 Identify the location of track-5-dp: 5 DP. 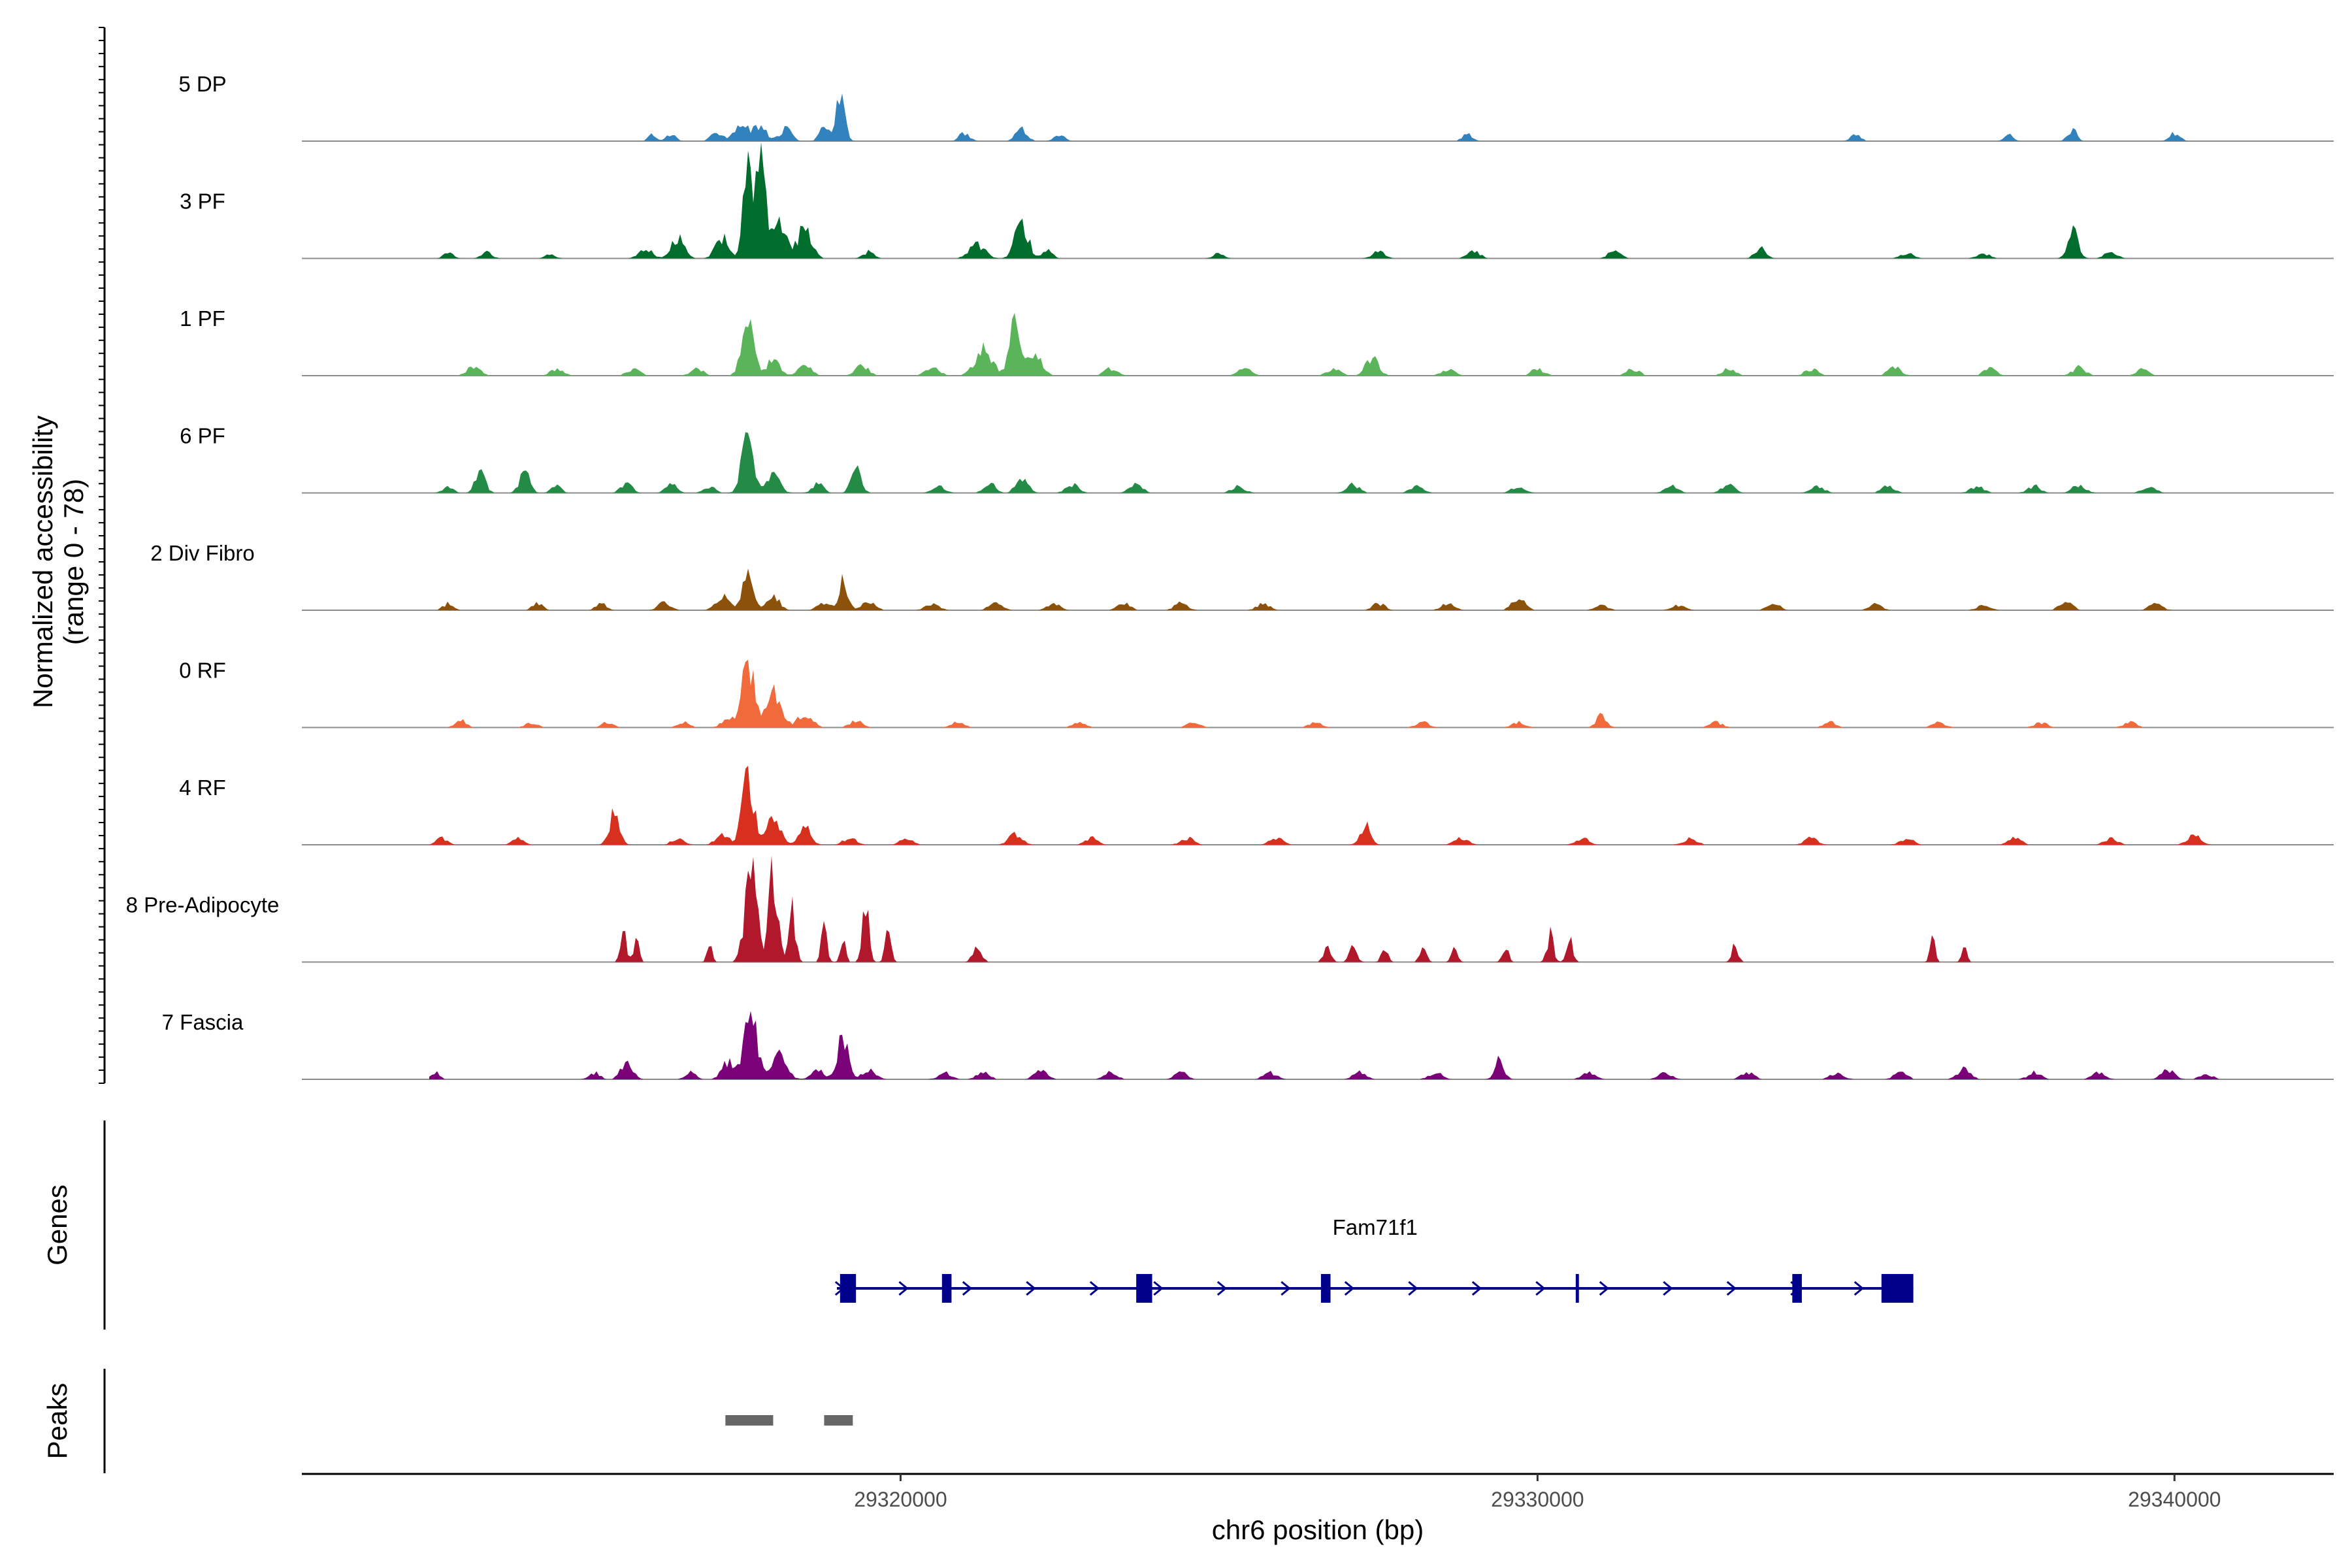
(1256, 107).